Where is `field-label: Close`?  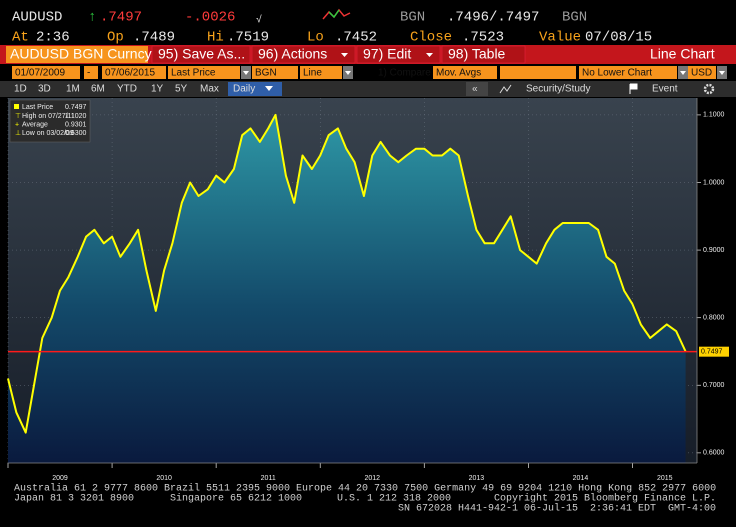 field-label: Close is located at coordinates (431, 38).